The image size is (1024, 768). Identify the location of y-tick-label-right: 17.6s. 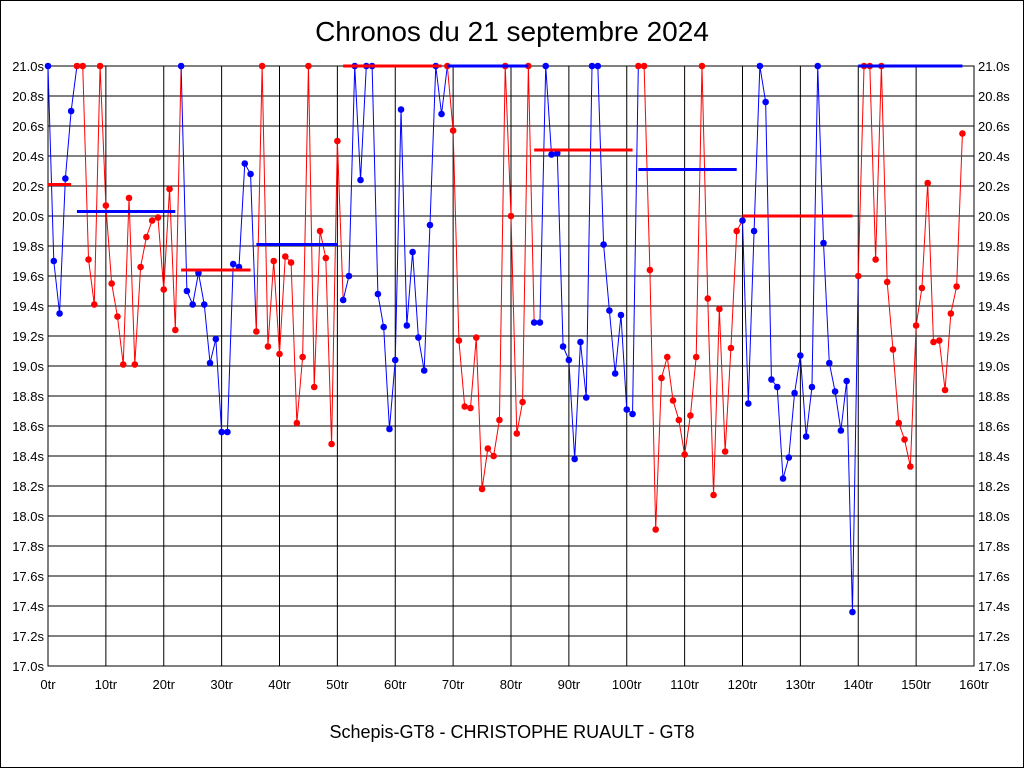
(994, 576).